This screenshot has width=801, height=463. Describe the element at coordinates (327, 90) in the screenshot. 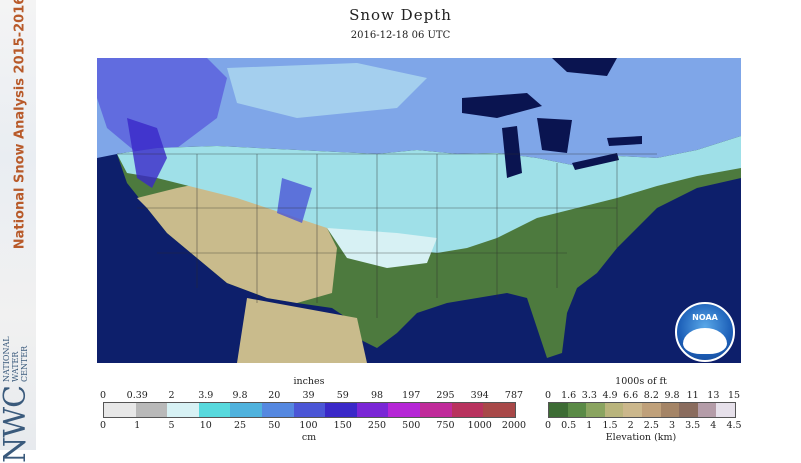

I see `canada-light-snow` at that location.